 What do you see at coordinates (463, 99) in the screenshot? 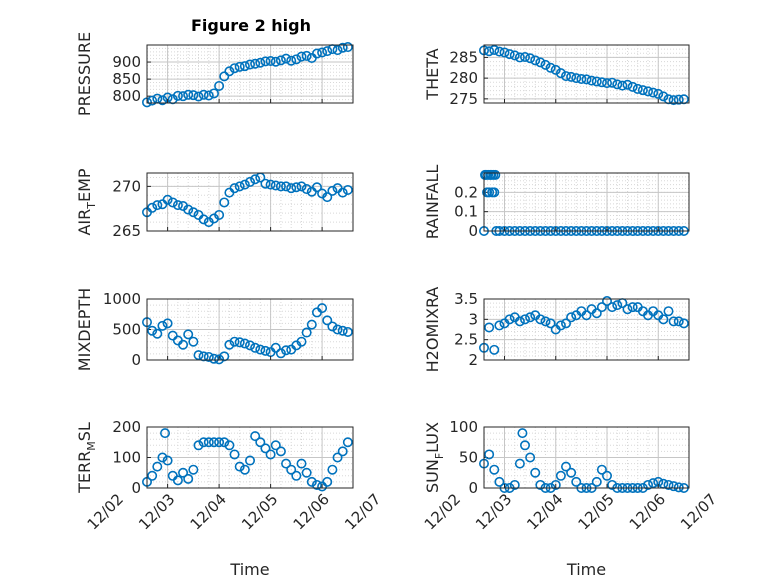
I see `y-tick-label: 275` at bounding box center [463, 99].